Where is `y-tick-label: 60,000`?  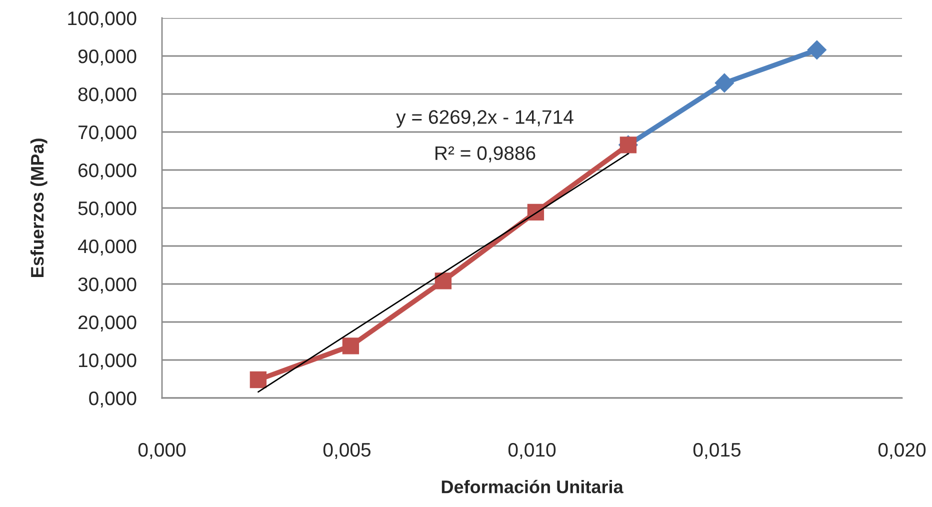
y-tick-label: 60,000 is located at coordinates (107, 171).